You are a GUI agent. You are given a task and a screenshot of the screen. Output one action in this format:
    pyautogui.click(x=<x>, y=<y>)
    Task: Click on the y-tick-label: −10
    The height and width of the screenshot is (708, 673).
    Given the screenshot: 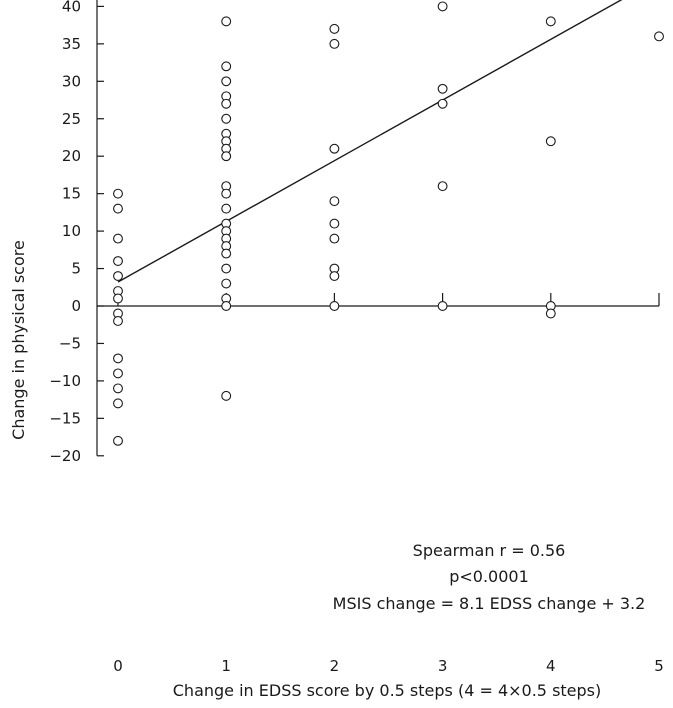 What is the action you would take?
    pyautogui.click(x=65, y=381)
    